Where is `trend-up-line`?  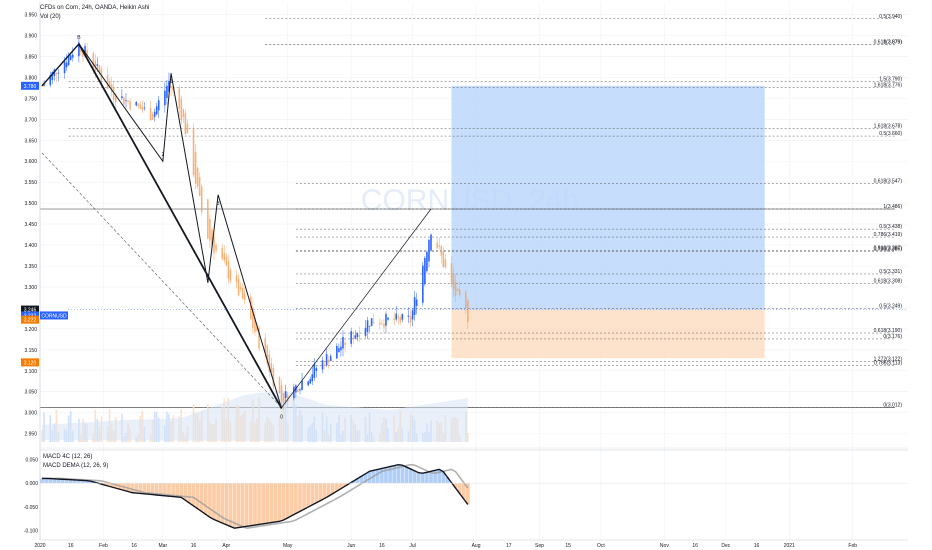 trend-up-line is located at coordinates (356, 308).